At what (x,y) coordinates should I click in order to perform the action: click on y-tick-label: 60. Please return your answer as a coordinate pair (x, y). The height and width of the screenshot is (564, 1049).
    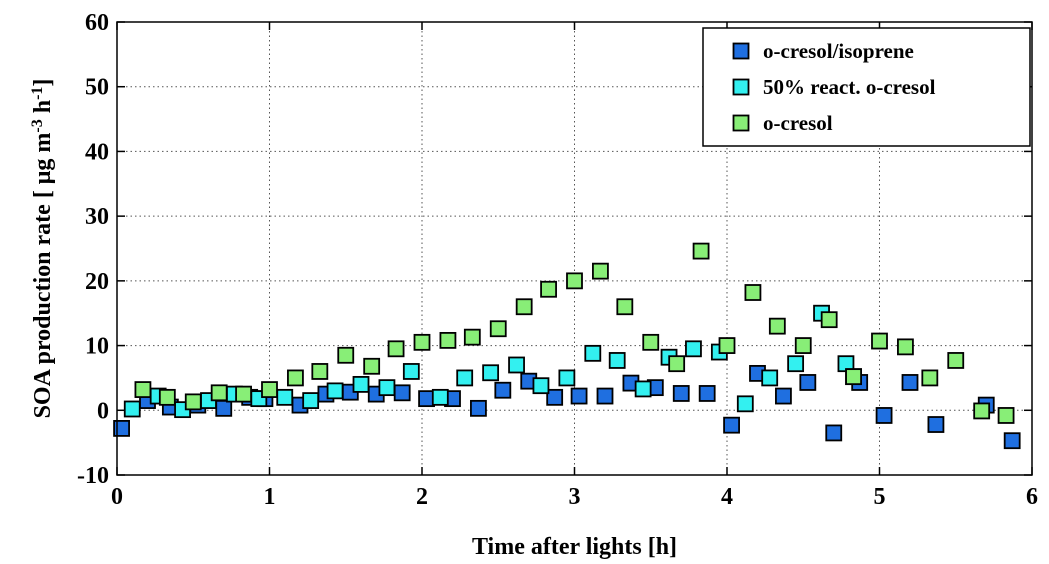
    Looking at the image, I should click on (97, 23).